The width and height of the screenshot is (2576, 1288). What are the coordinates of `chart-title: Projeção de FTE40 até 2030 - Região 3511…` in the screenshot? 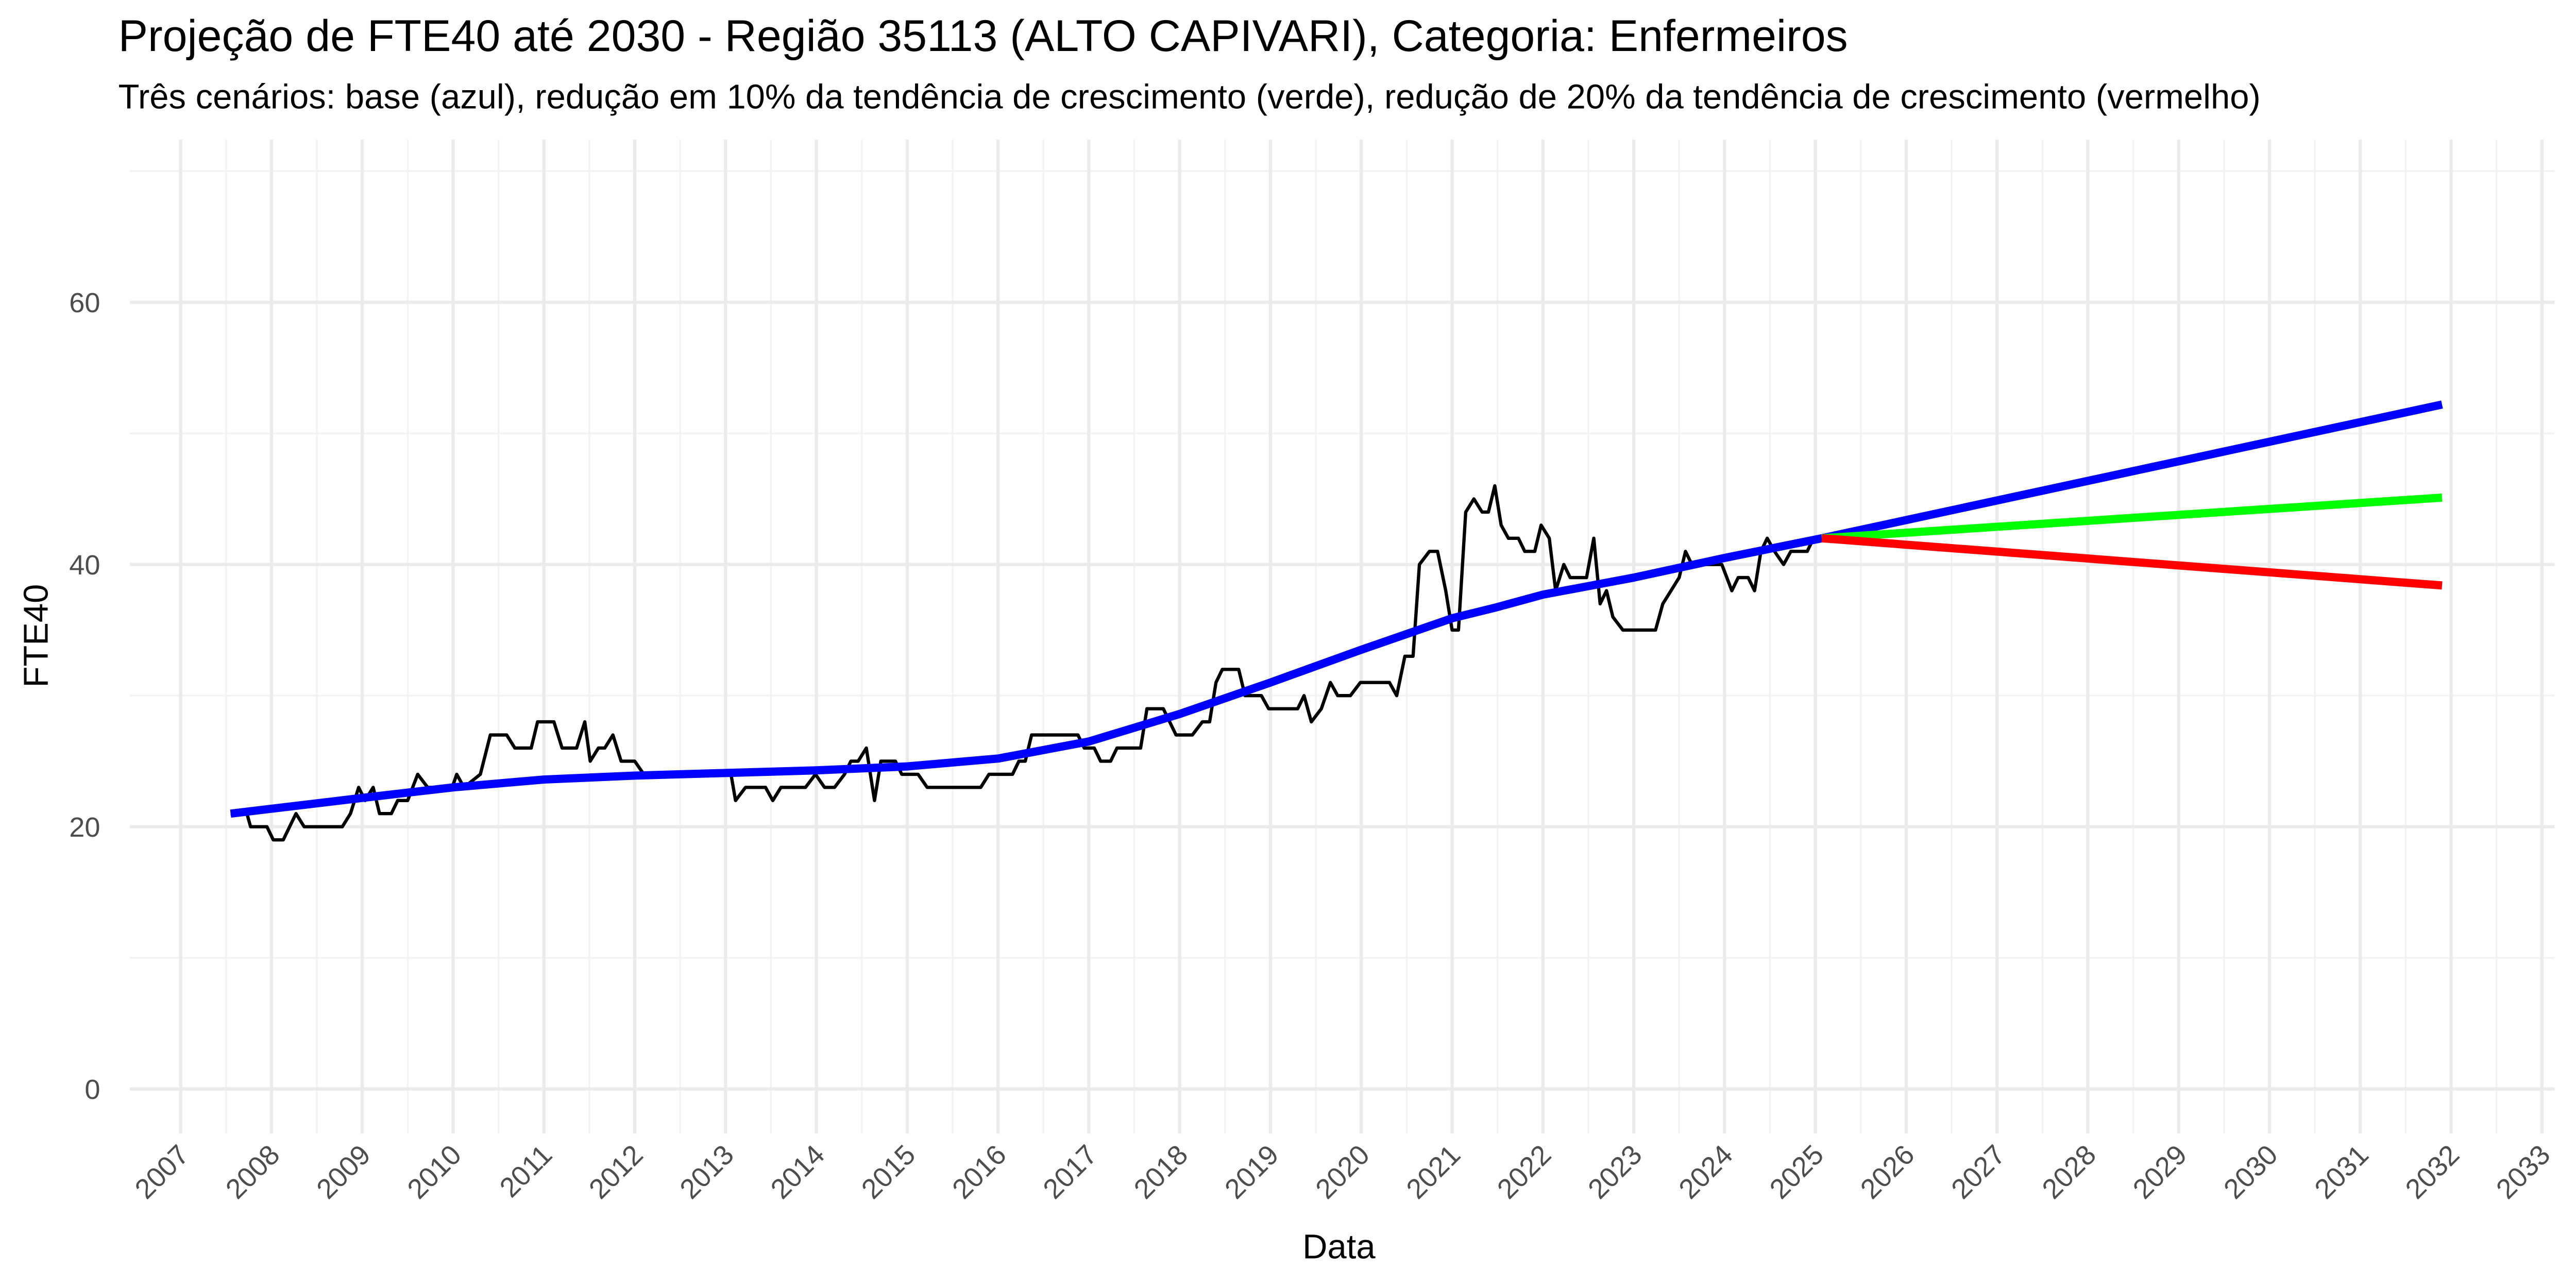 It's located at (983, 36).